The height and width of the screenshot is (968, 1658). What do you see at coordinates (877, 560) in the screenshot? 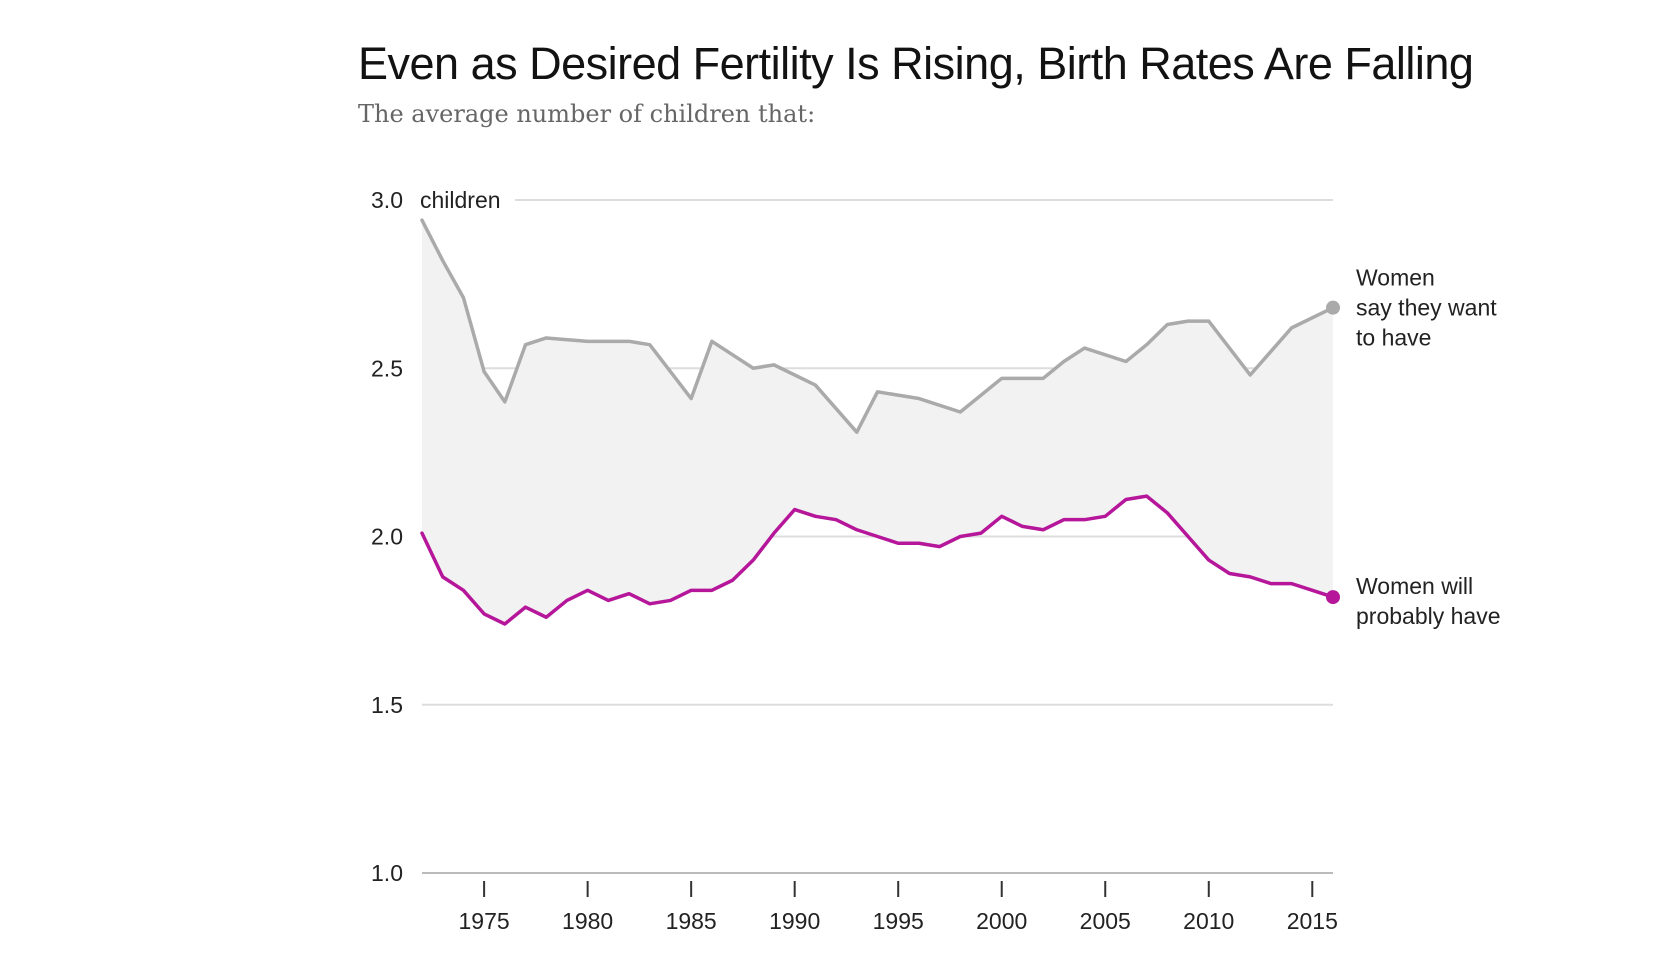
I see `series-line-will_have` at bounding box center [877, 560].